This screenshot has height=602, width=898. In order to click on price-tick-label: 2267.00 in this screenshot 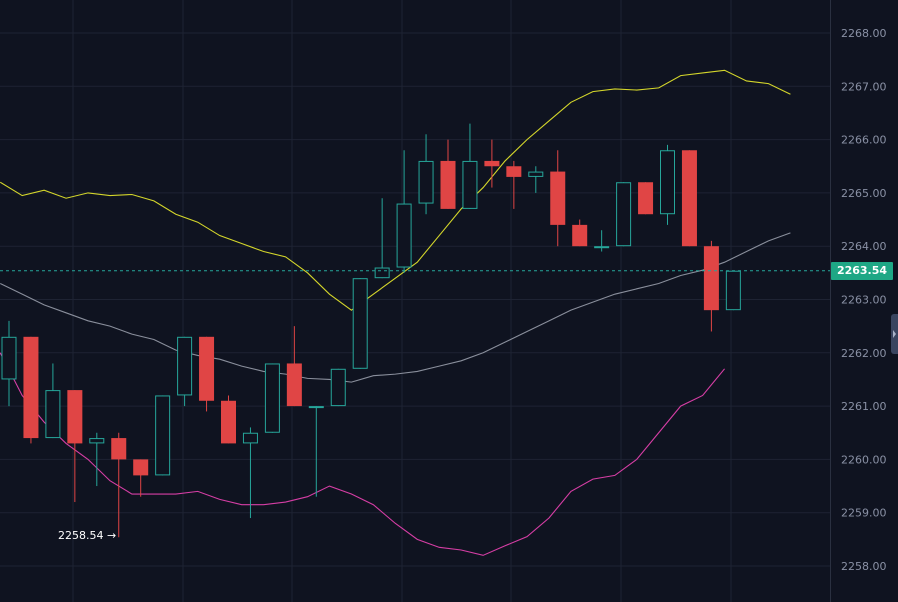, I will do `click(864, 86)`.